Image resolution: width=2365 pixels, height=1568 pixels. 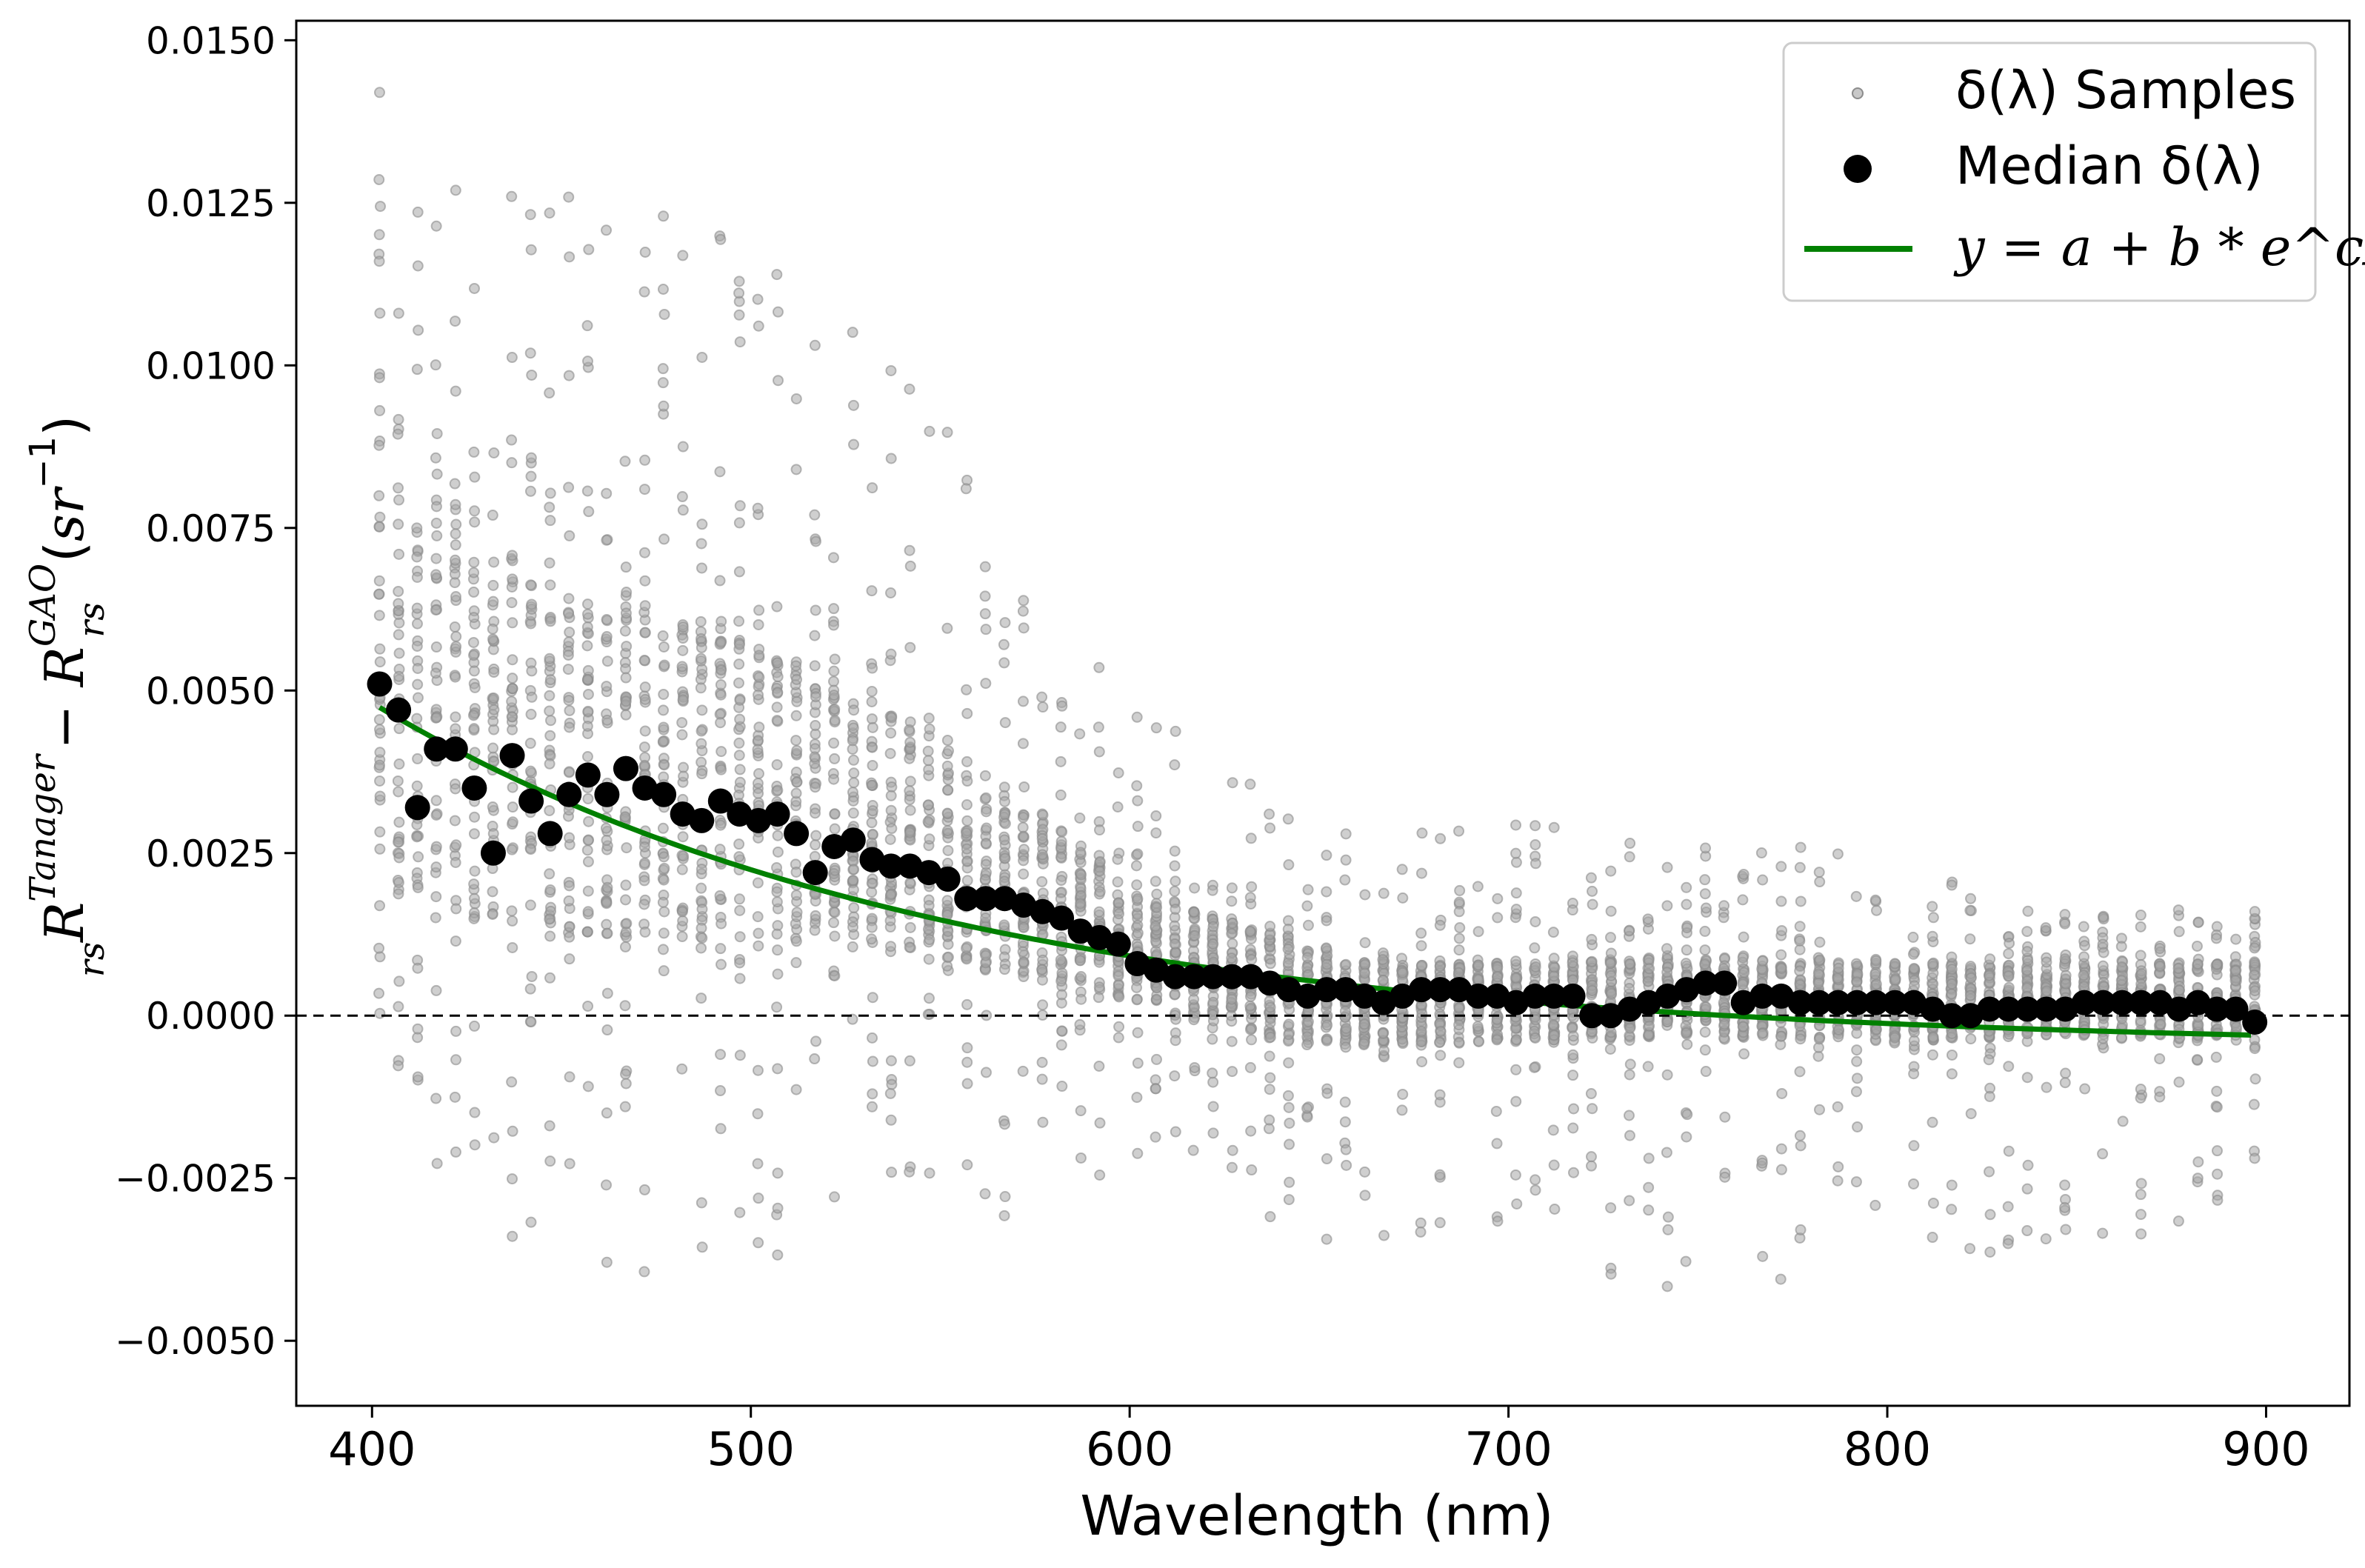 What do you see at coordinates (195, 1341) in the screenshot?
I see `y-tick-label: −0.0050` at bounding box center [195, 1341].